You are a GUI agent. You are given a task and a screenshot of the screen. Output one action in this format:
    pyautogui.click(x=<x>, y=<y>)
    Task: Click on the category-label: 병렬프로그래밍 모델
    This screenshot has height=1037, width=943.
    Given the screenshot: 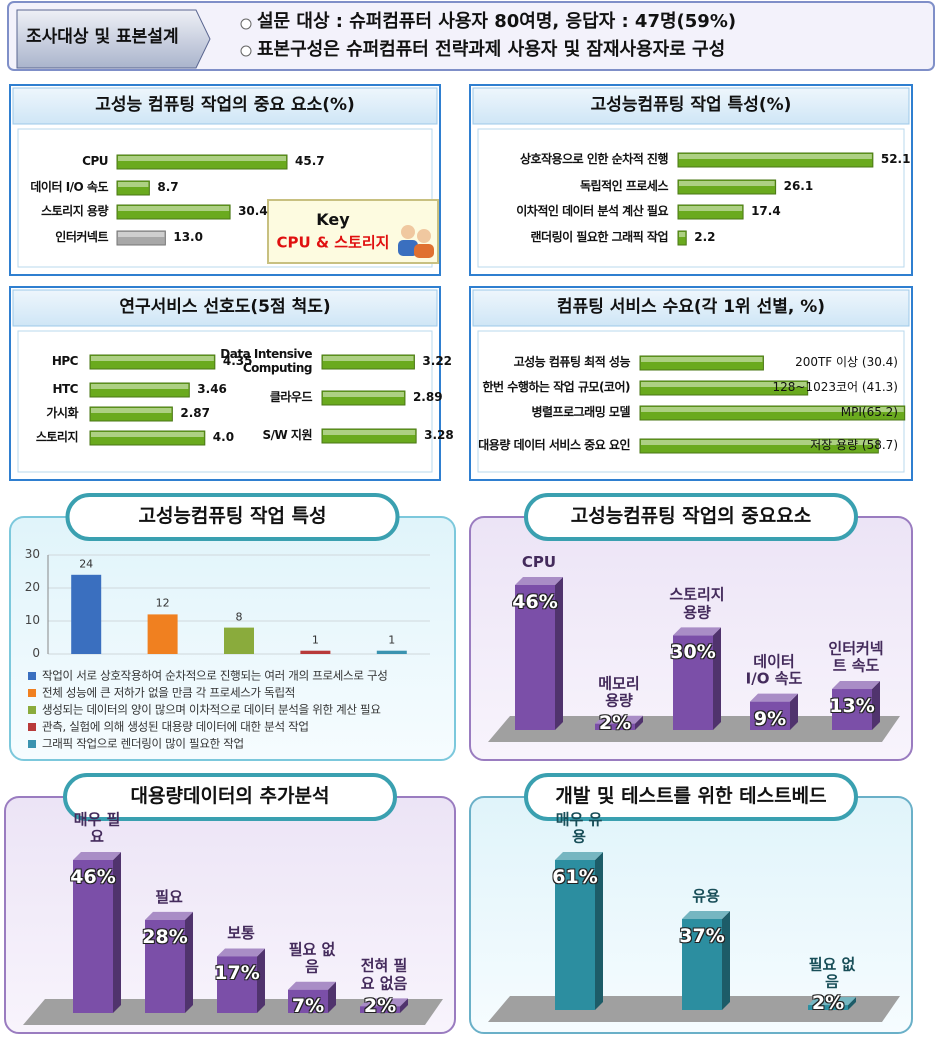 What is the action you would take?
    pyautogui.click(x=580, y=412)
    